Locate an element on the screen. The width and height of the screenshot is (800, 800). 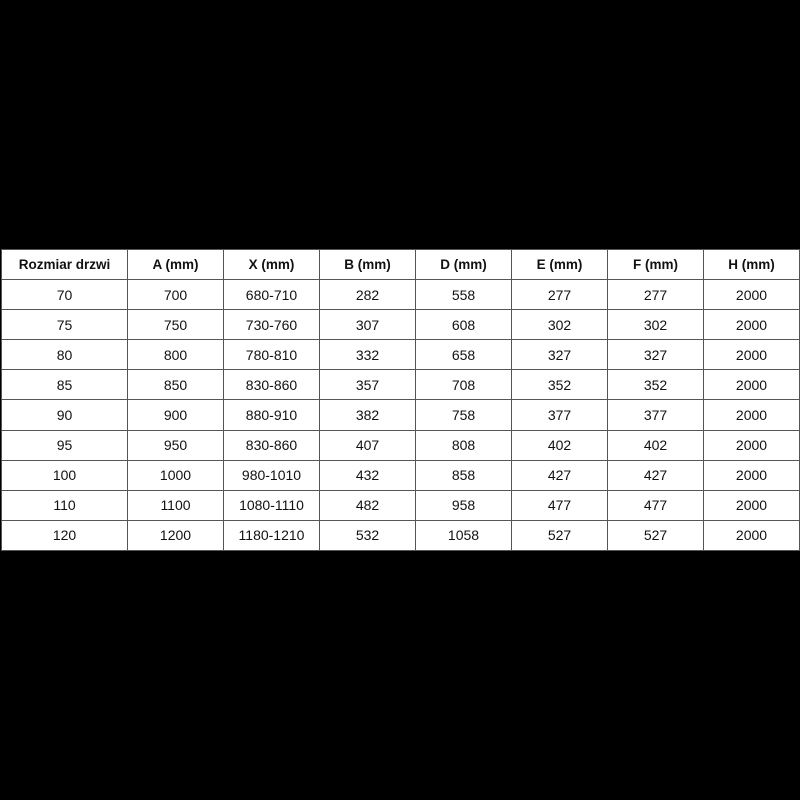
table-cell: 85 is located at coordinates (64, 385).